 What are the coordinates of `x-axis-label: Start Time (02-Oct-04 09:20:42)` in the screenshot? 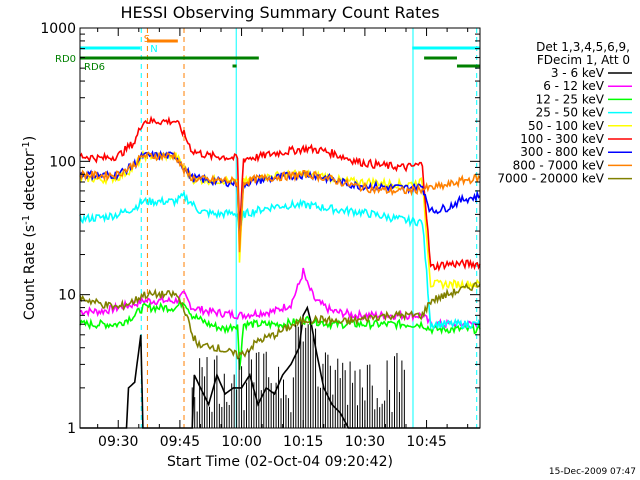 It's located at (280, 462).